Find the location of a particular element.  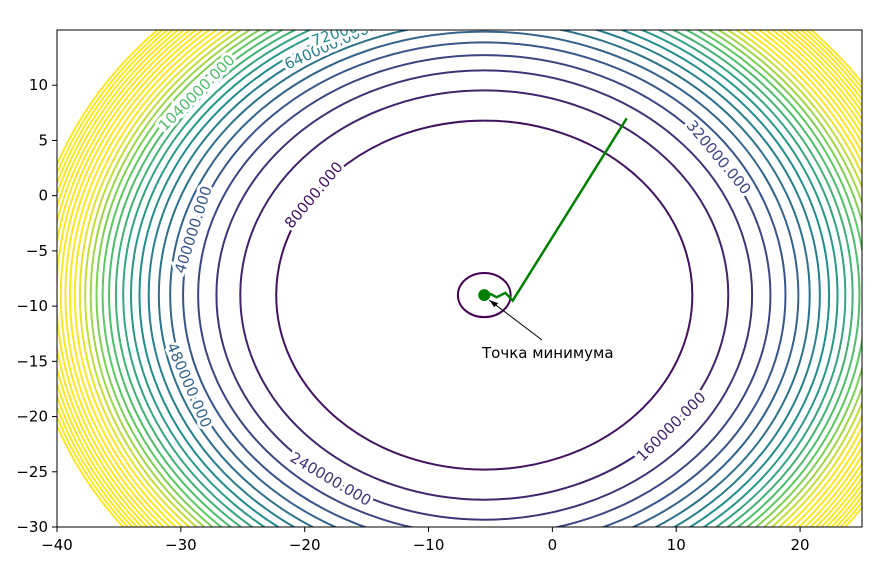

y-tick-label: −25 is located at coordinates (32, 472).